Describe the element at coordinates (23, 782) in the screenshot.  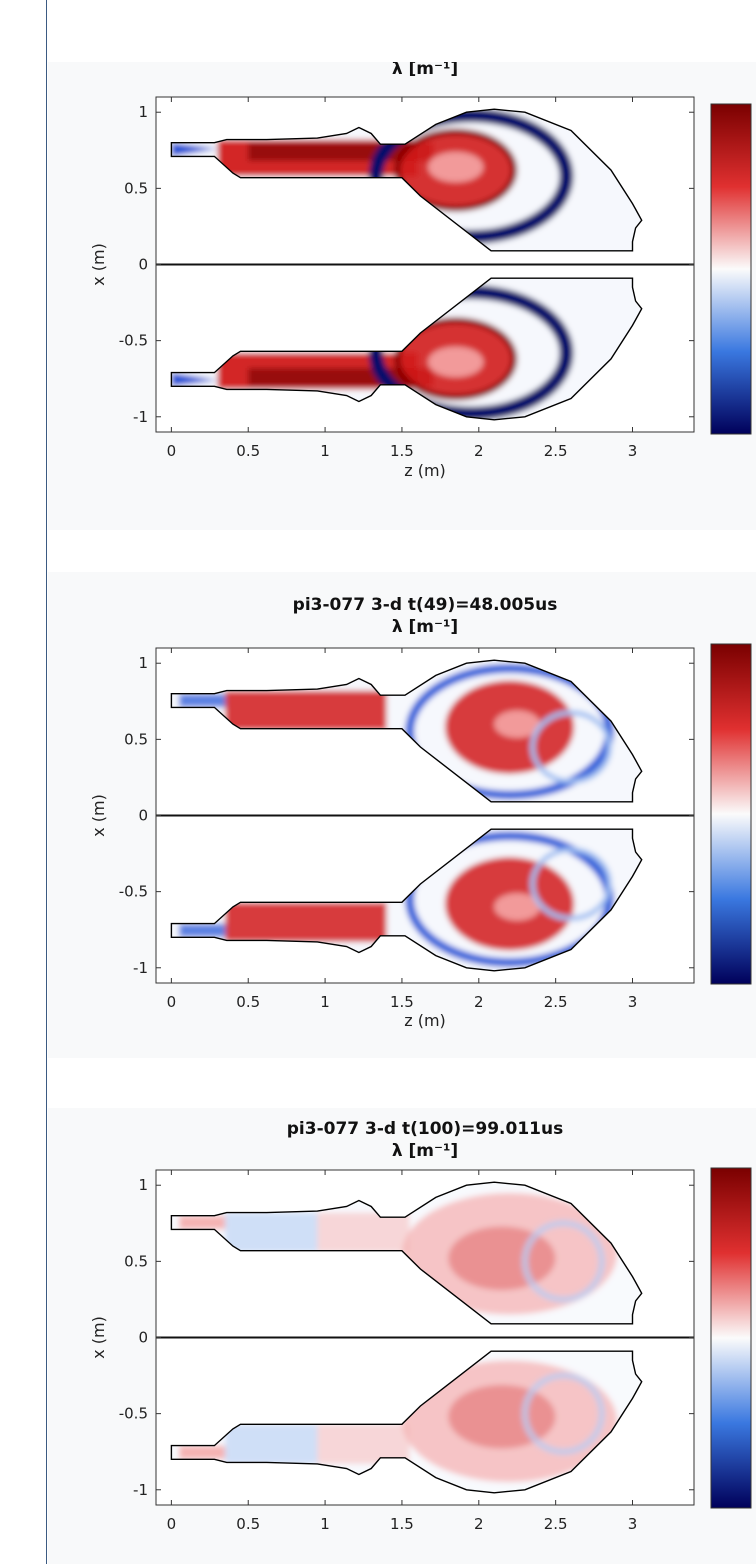
I see `left-border` at that location.